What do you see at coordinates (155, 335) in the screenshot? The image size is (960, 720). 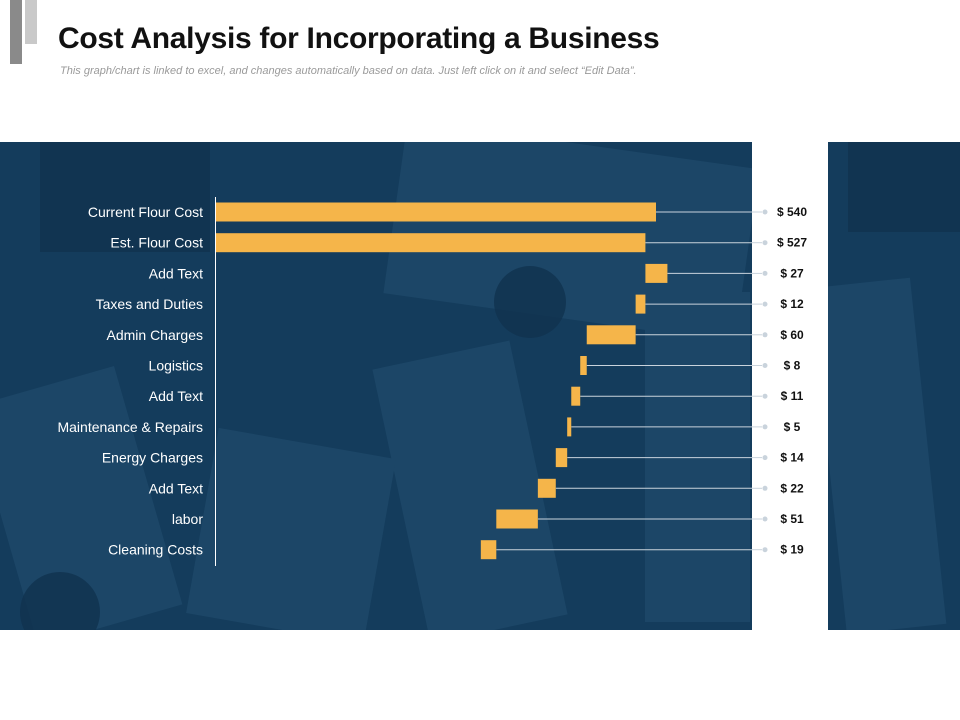 I see `category-label: Admin Charges` at bounding box center [155, 335].